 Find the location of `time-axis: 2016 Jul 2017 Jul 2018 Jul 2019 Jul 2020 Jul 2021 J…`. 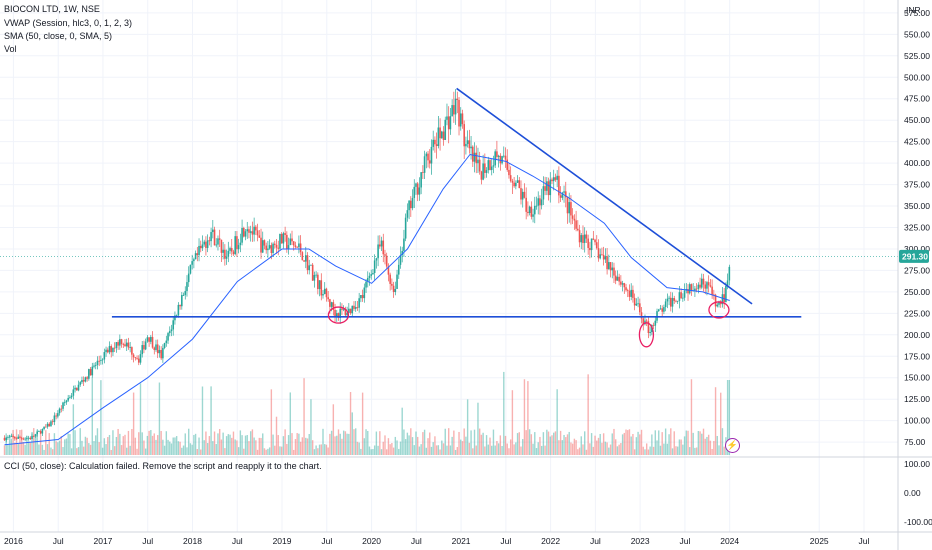

time-axis: 2016 Jul 2017 Jul 2018 Jul 2019 Jul 2020 Jul 2021 J… is located at coordinates (437, 541).